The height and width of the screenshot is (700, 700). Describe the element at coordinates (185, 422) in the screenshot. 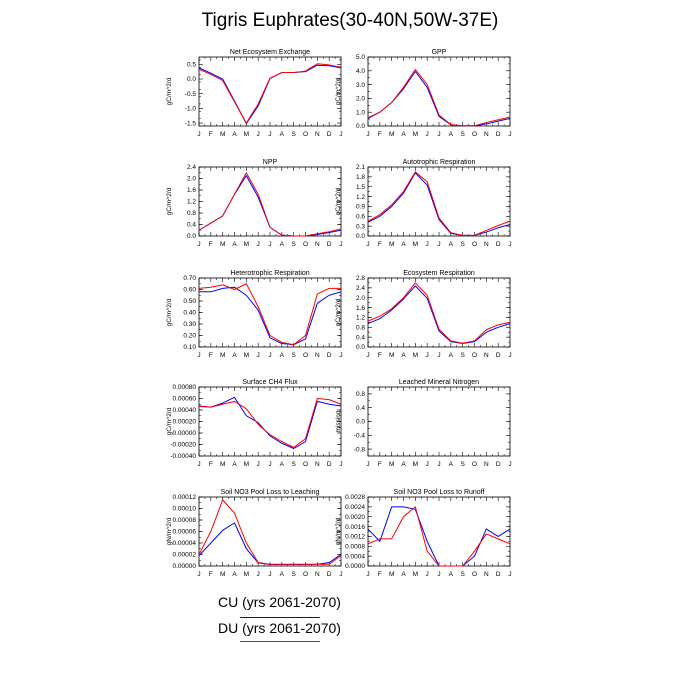

I see `y-tick-label: 0.00020` at that location.